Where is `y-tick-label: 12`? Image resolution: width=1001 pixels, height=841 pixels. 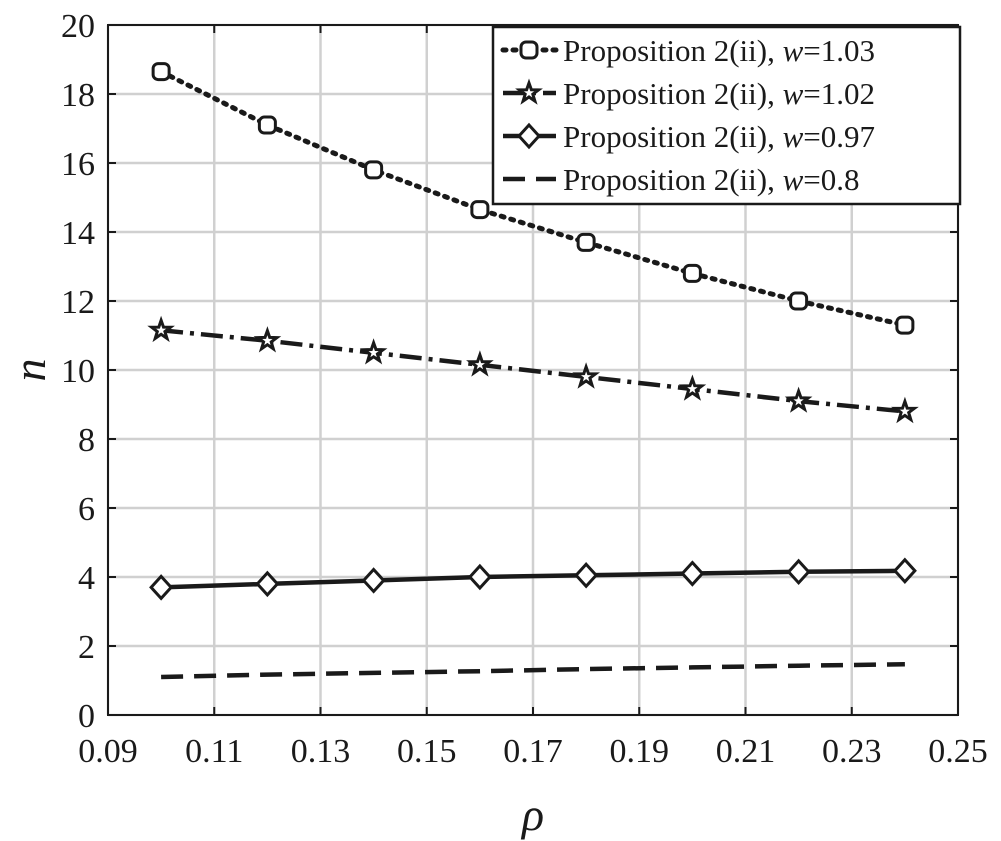
y-tick-label: 12 is located at coordinates (78, 302).